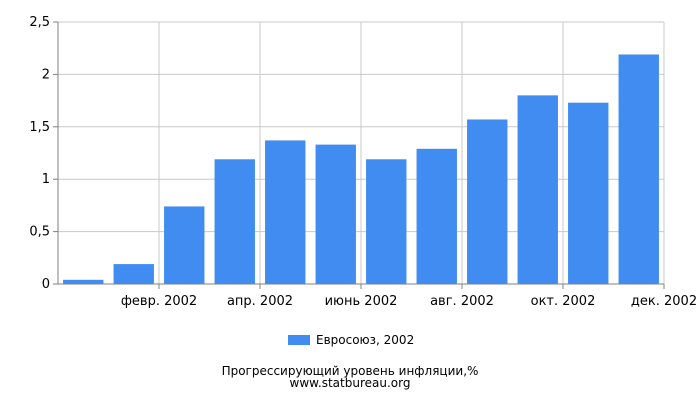 The width and height of the screenshot is (700, 400). What do you see at coordinates (350, 383) in the screenshot?
I see `source-url: www.statbureau.org` at bounding box center [350, 383].